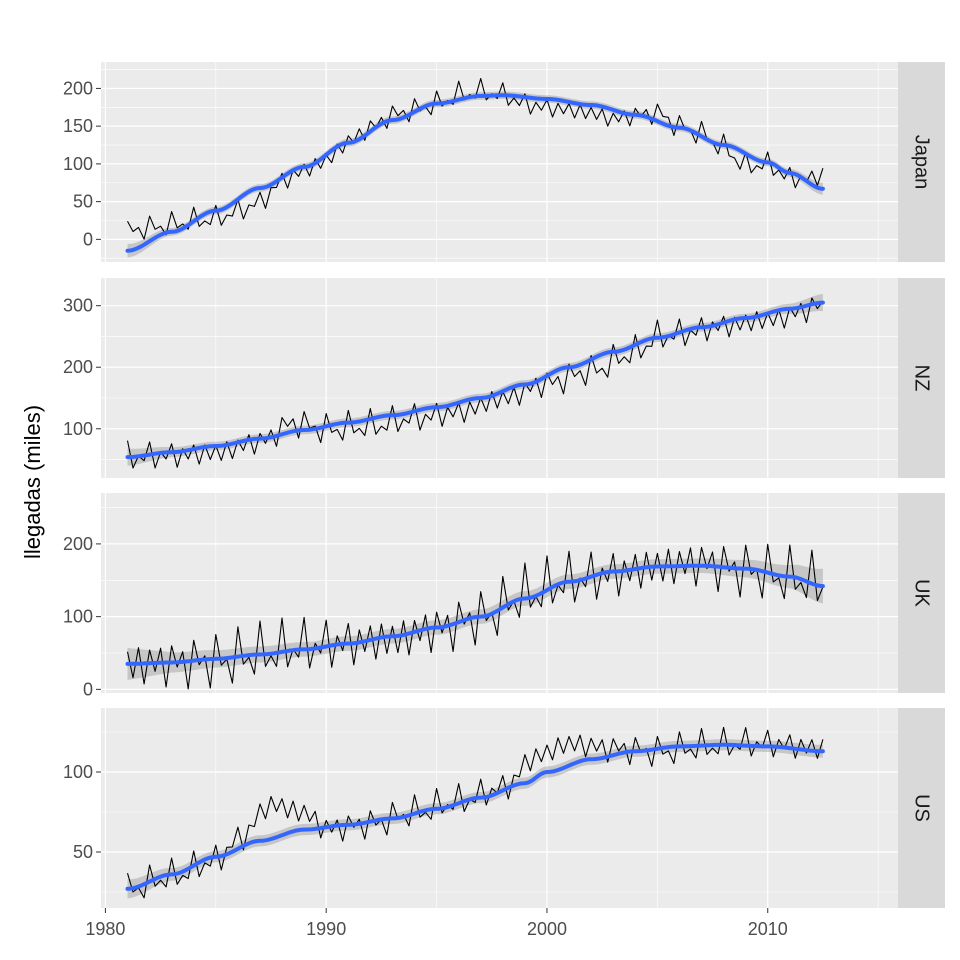  I want to click on smooth-fit-line-uk, so click(475, 614).